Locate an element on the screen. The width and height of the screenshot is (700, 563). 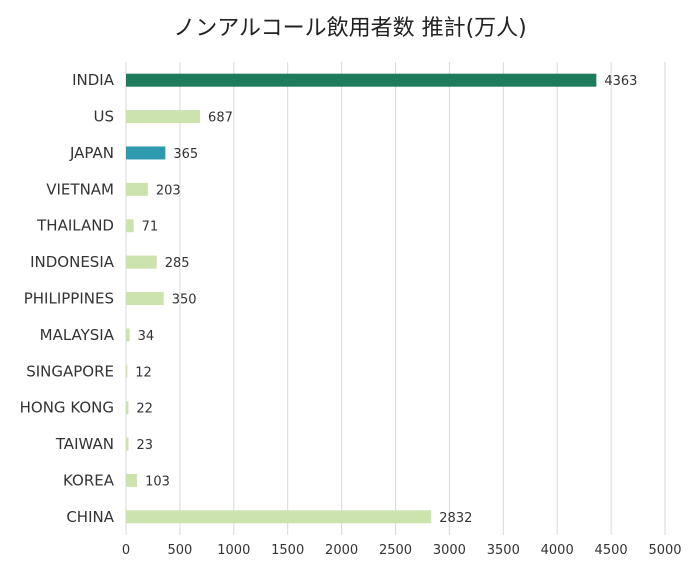
bar-vietnam is located at coordinates (137, 189).